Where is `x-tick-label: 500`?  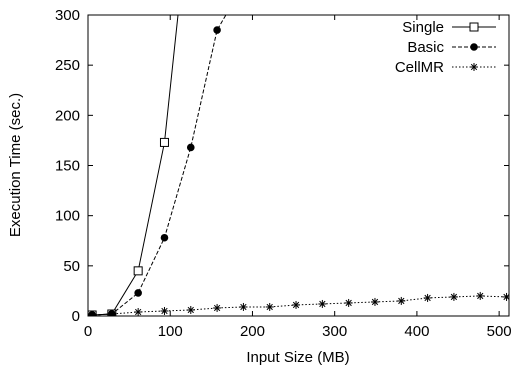 x-tick-label: 500 is located at coordinates (499, 331).